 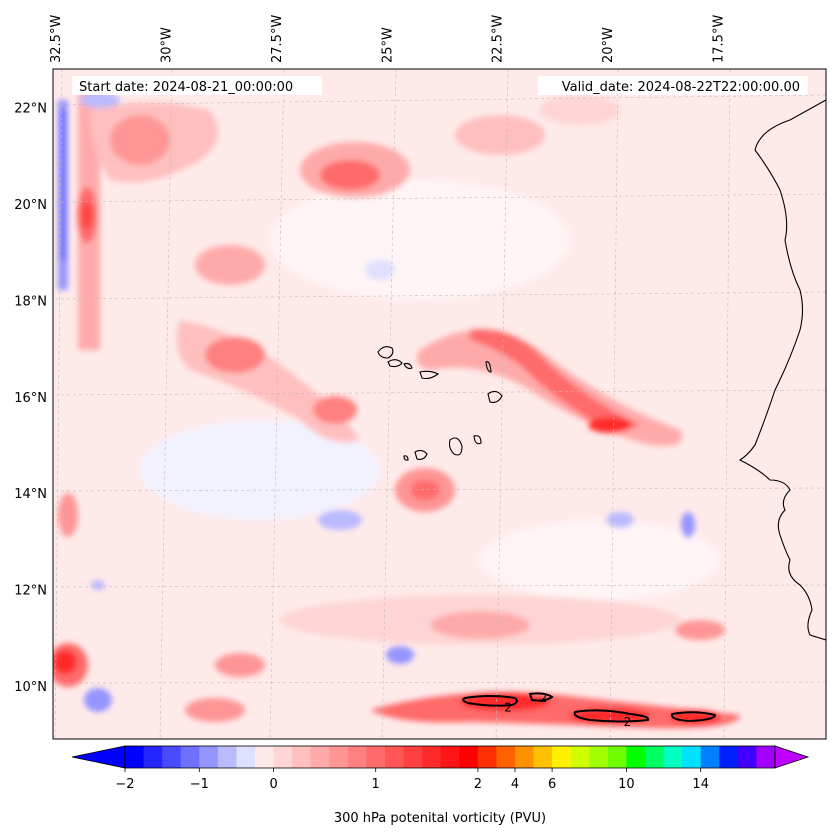 What do you see at coordinates (350, 175) in the screenshot?
I see `pv-north-central-core` at bounding box center [350, 175].